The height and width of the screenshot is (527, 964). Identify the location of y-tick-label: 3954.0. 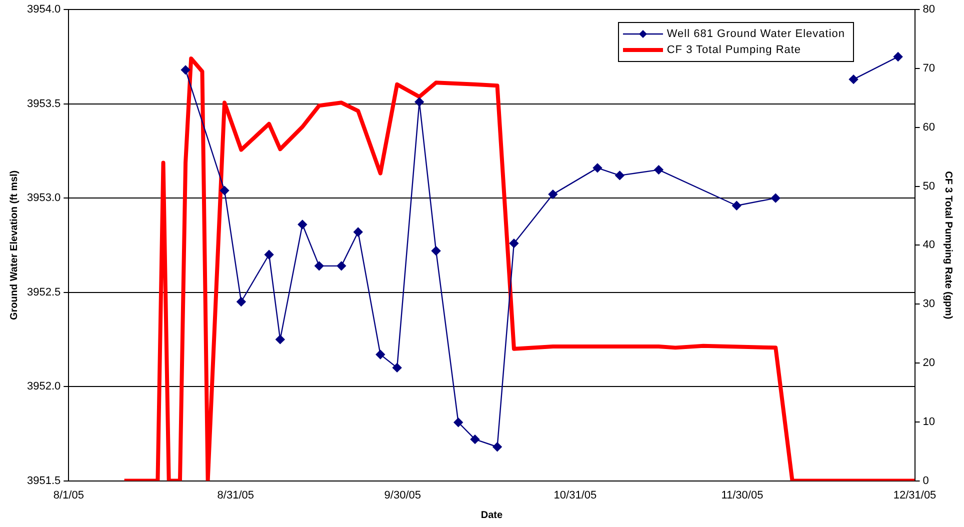
(43, 10).